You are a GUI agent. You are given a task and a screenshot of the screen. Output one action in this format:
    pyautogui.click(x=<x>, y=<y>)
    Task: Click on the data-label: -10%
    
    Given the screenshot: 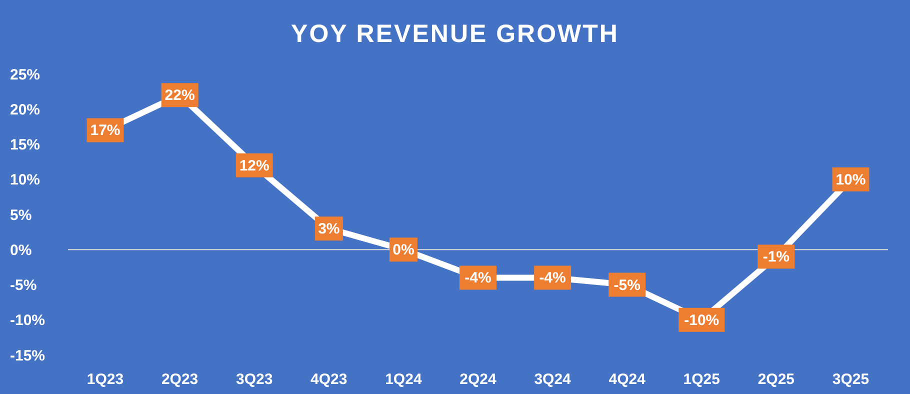 What is the action you would take?
    pyautogui.click(x=702, y=320)
    